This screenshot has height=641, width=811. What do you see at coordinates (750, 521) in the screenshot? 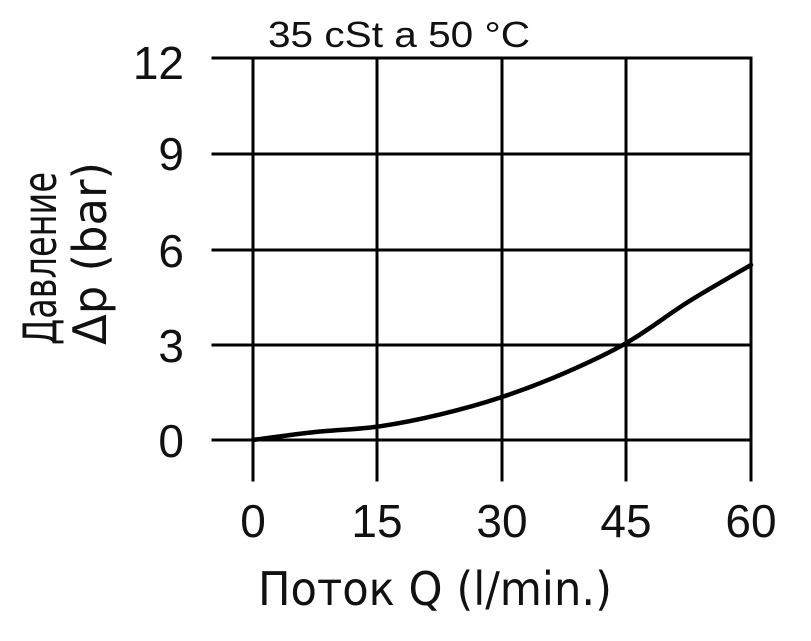
I see `x-tick-60: 60` at bounding box center [750, 521].